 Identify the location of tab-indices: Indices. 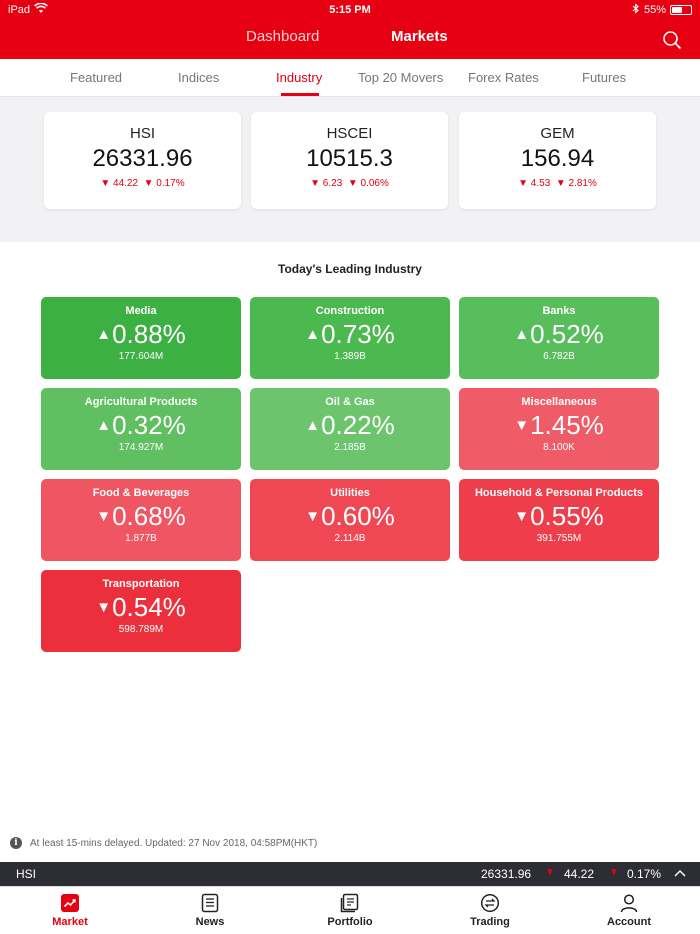
(199, 77).